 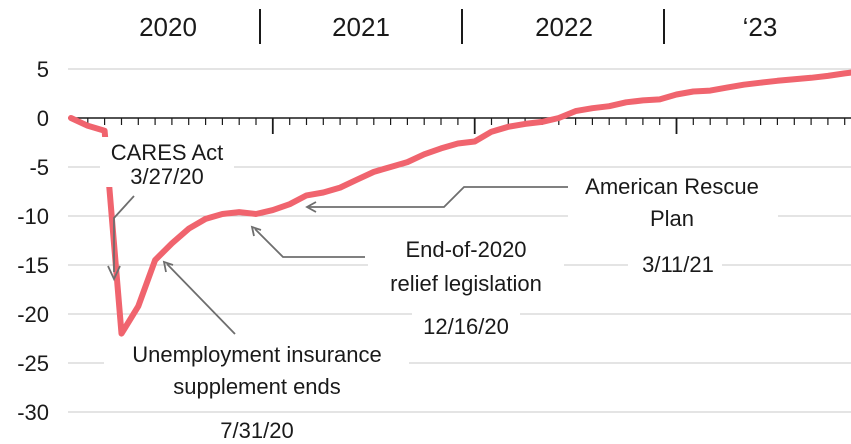 I want to click on annotation-ui-date: 7/31/20, so click(x=256, y=430).